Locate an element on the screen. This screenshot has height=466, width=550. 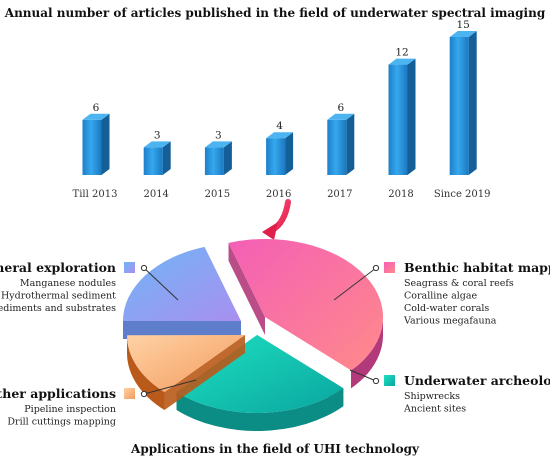
legend-title: Mineral exploration is located at coordinates (58, 267).